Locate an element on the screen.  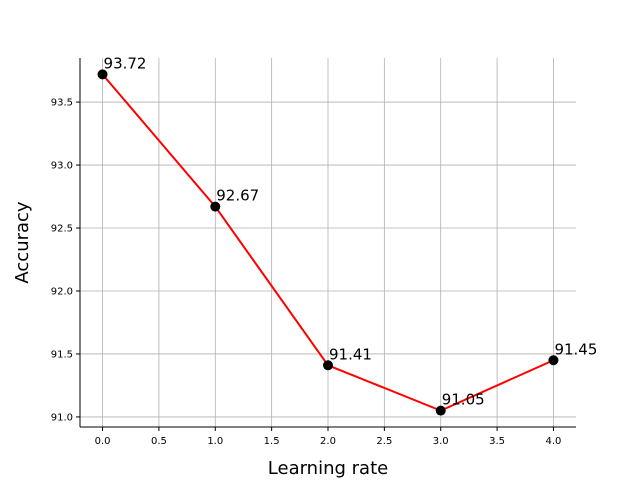
data-label: 91.05 is located at coordinates (463, 400).